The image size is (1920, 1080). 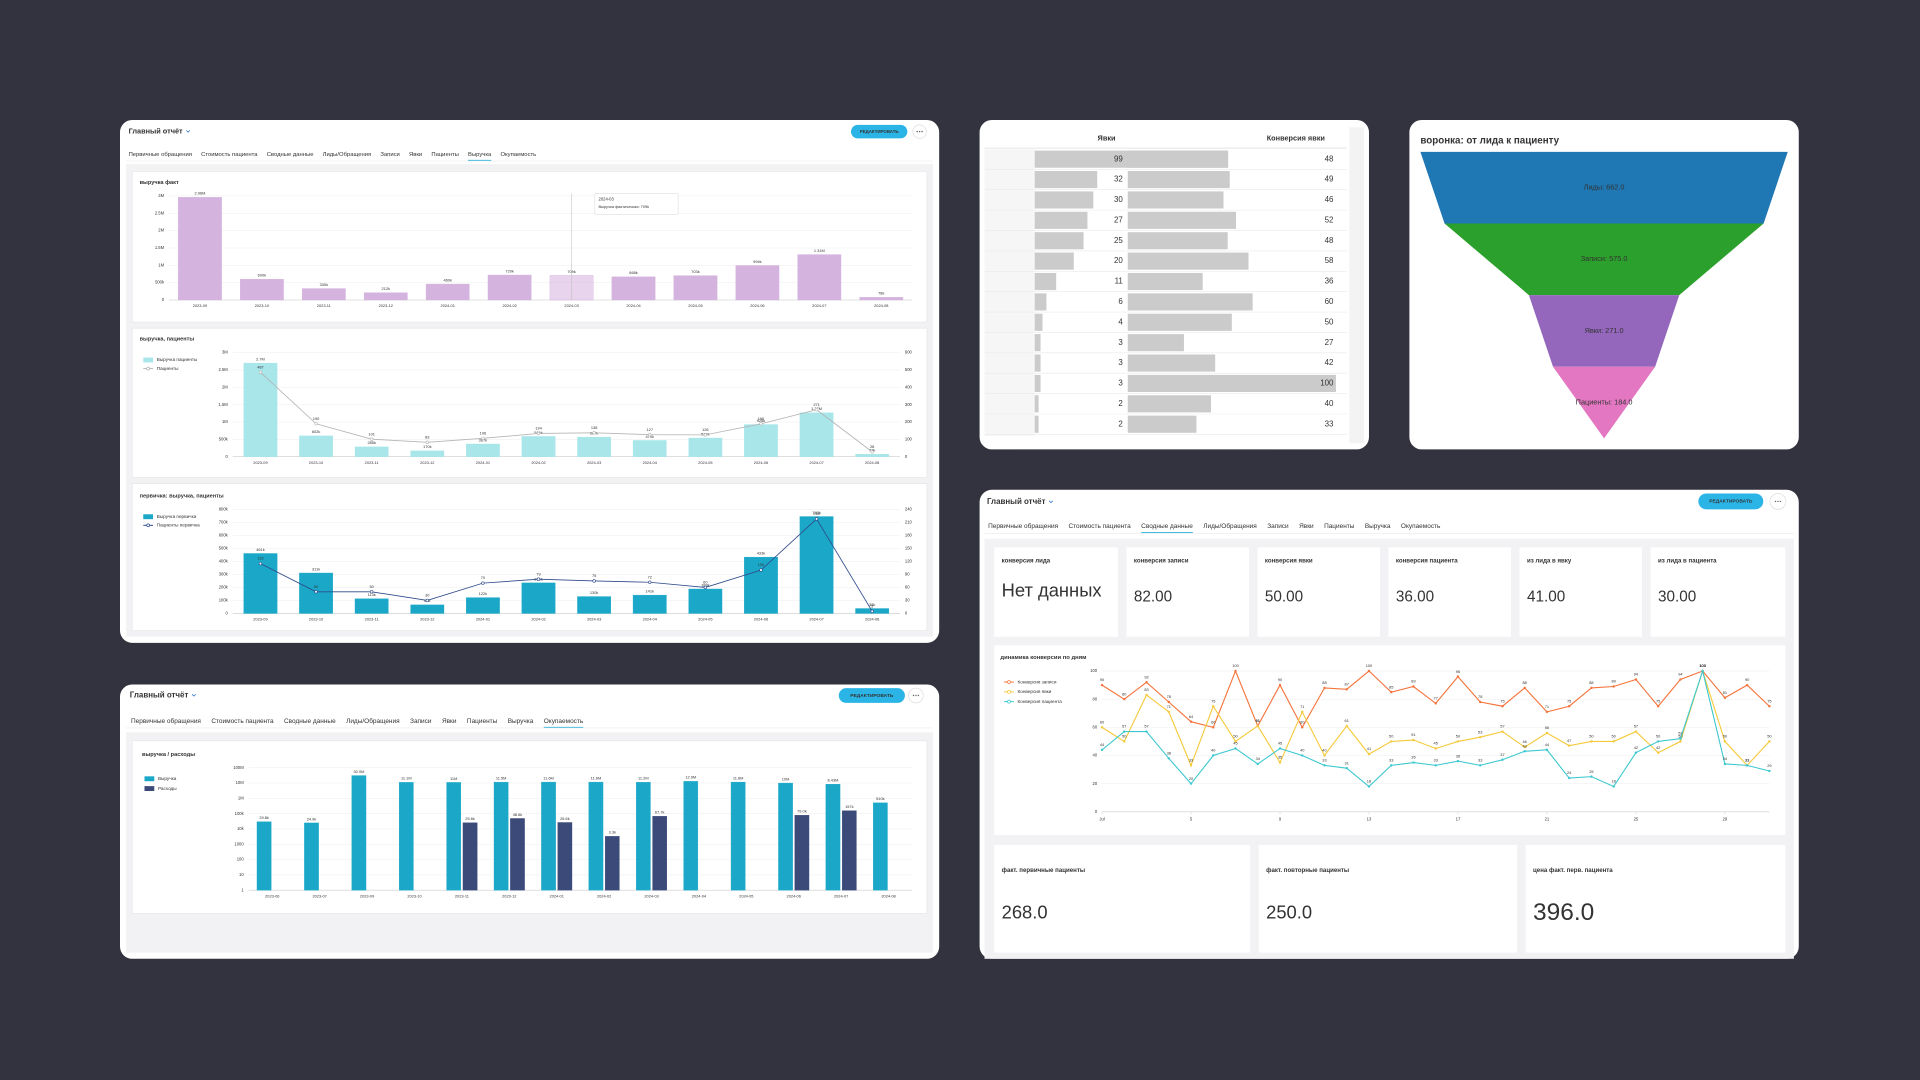 What do you see at coordinates (1413, 734) in the screenshot?
I see `point-value-label: 51` at bounding box center [1413, 734].